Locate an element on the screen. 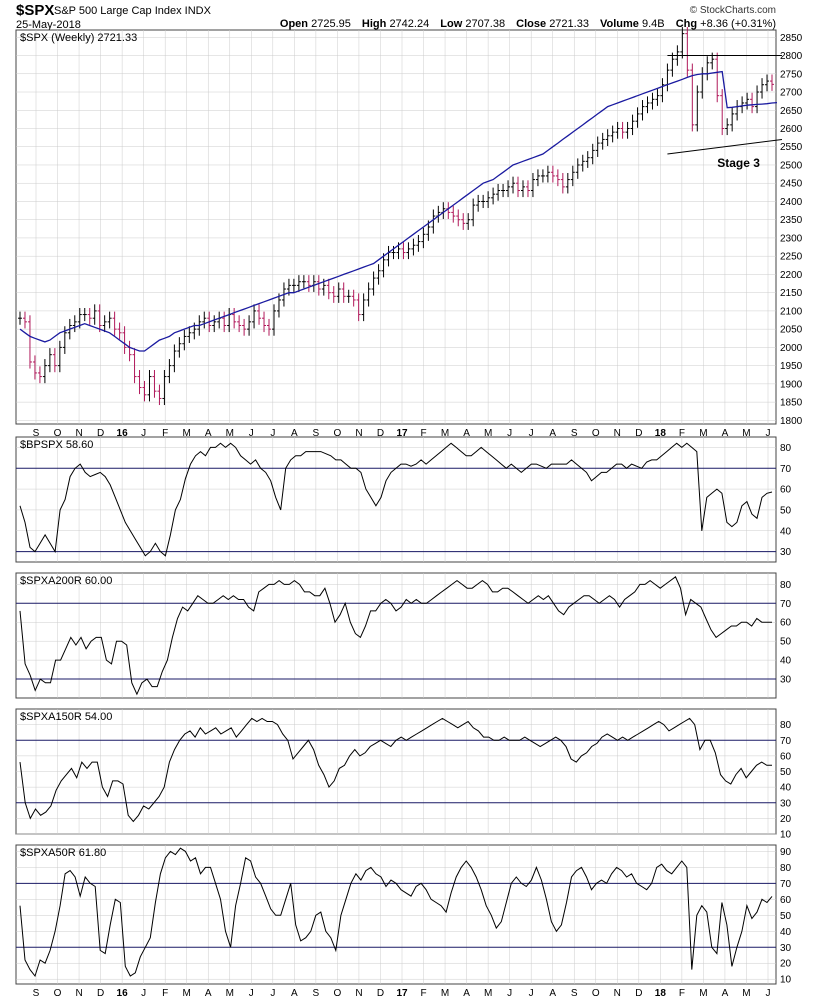  x-tick-label: 16 is located at coordinates (123, 993).